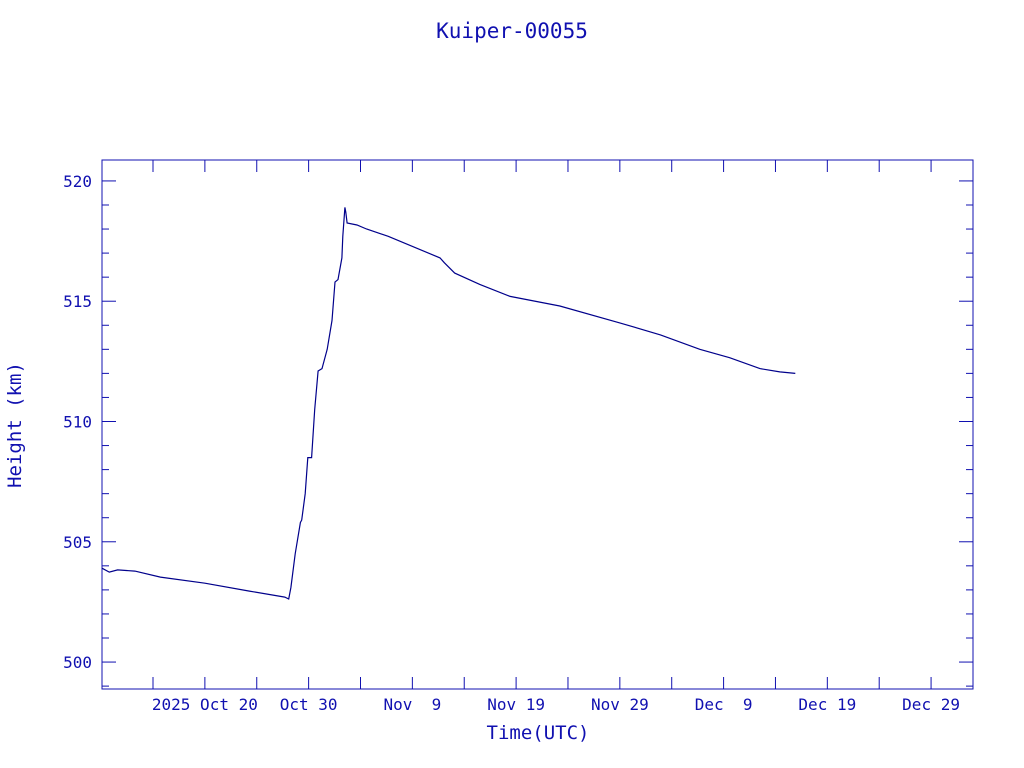  Describe the element at coordinates (827, 704) in the screenshot. I see `x-tick-label: Dec 19` at that location.